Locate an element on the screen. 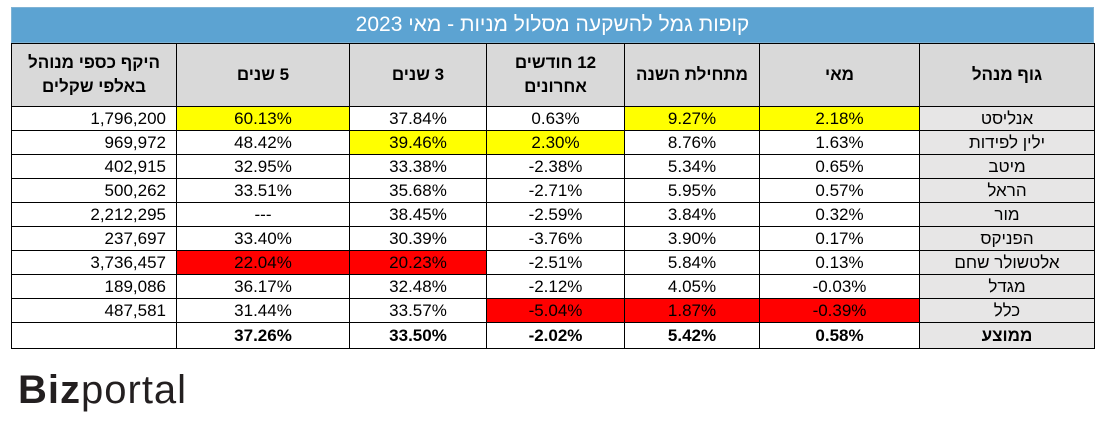 The image size is (1103, 422). header-3-years: 3 שנים is located at coordinates (418, 75).